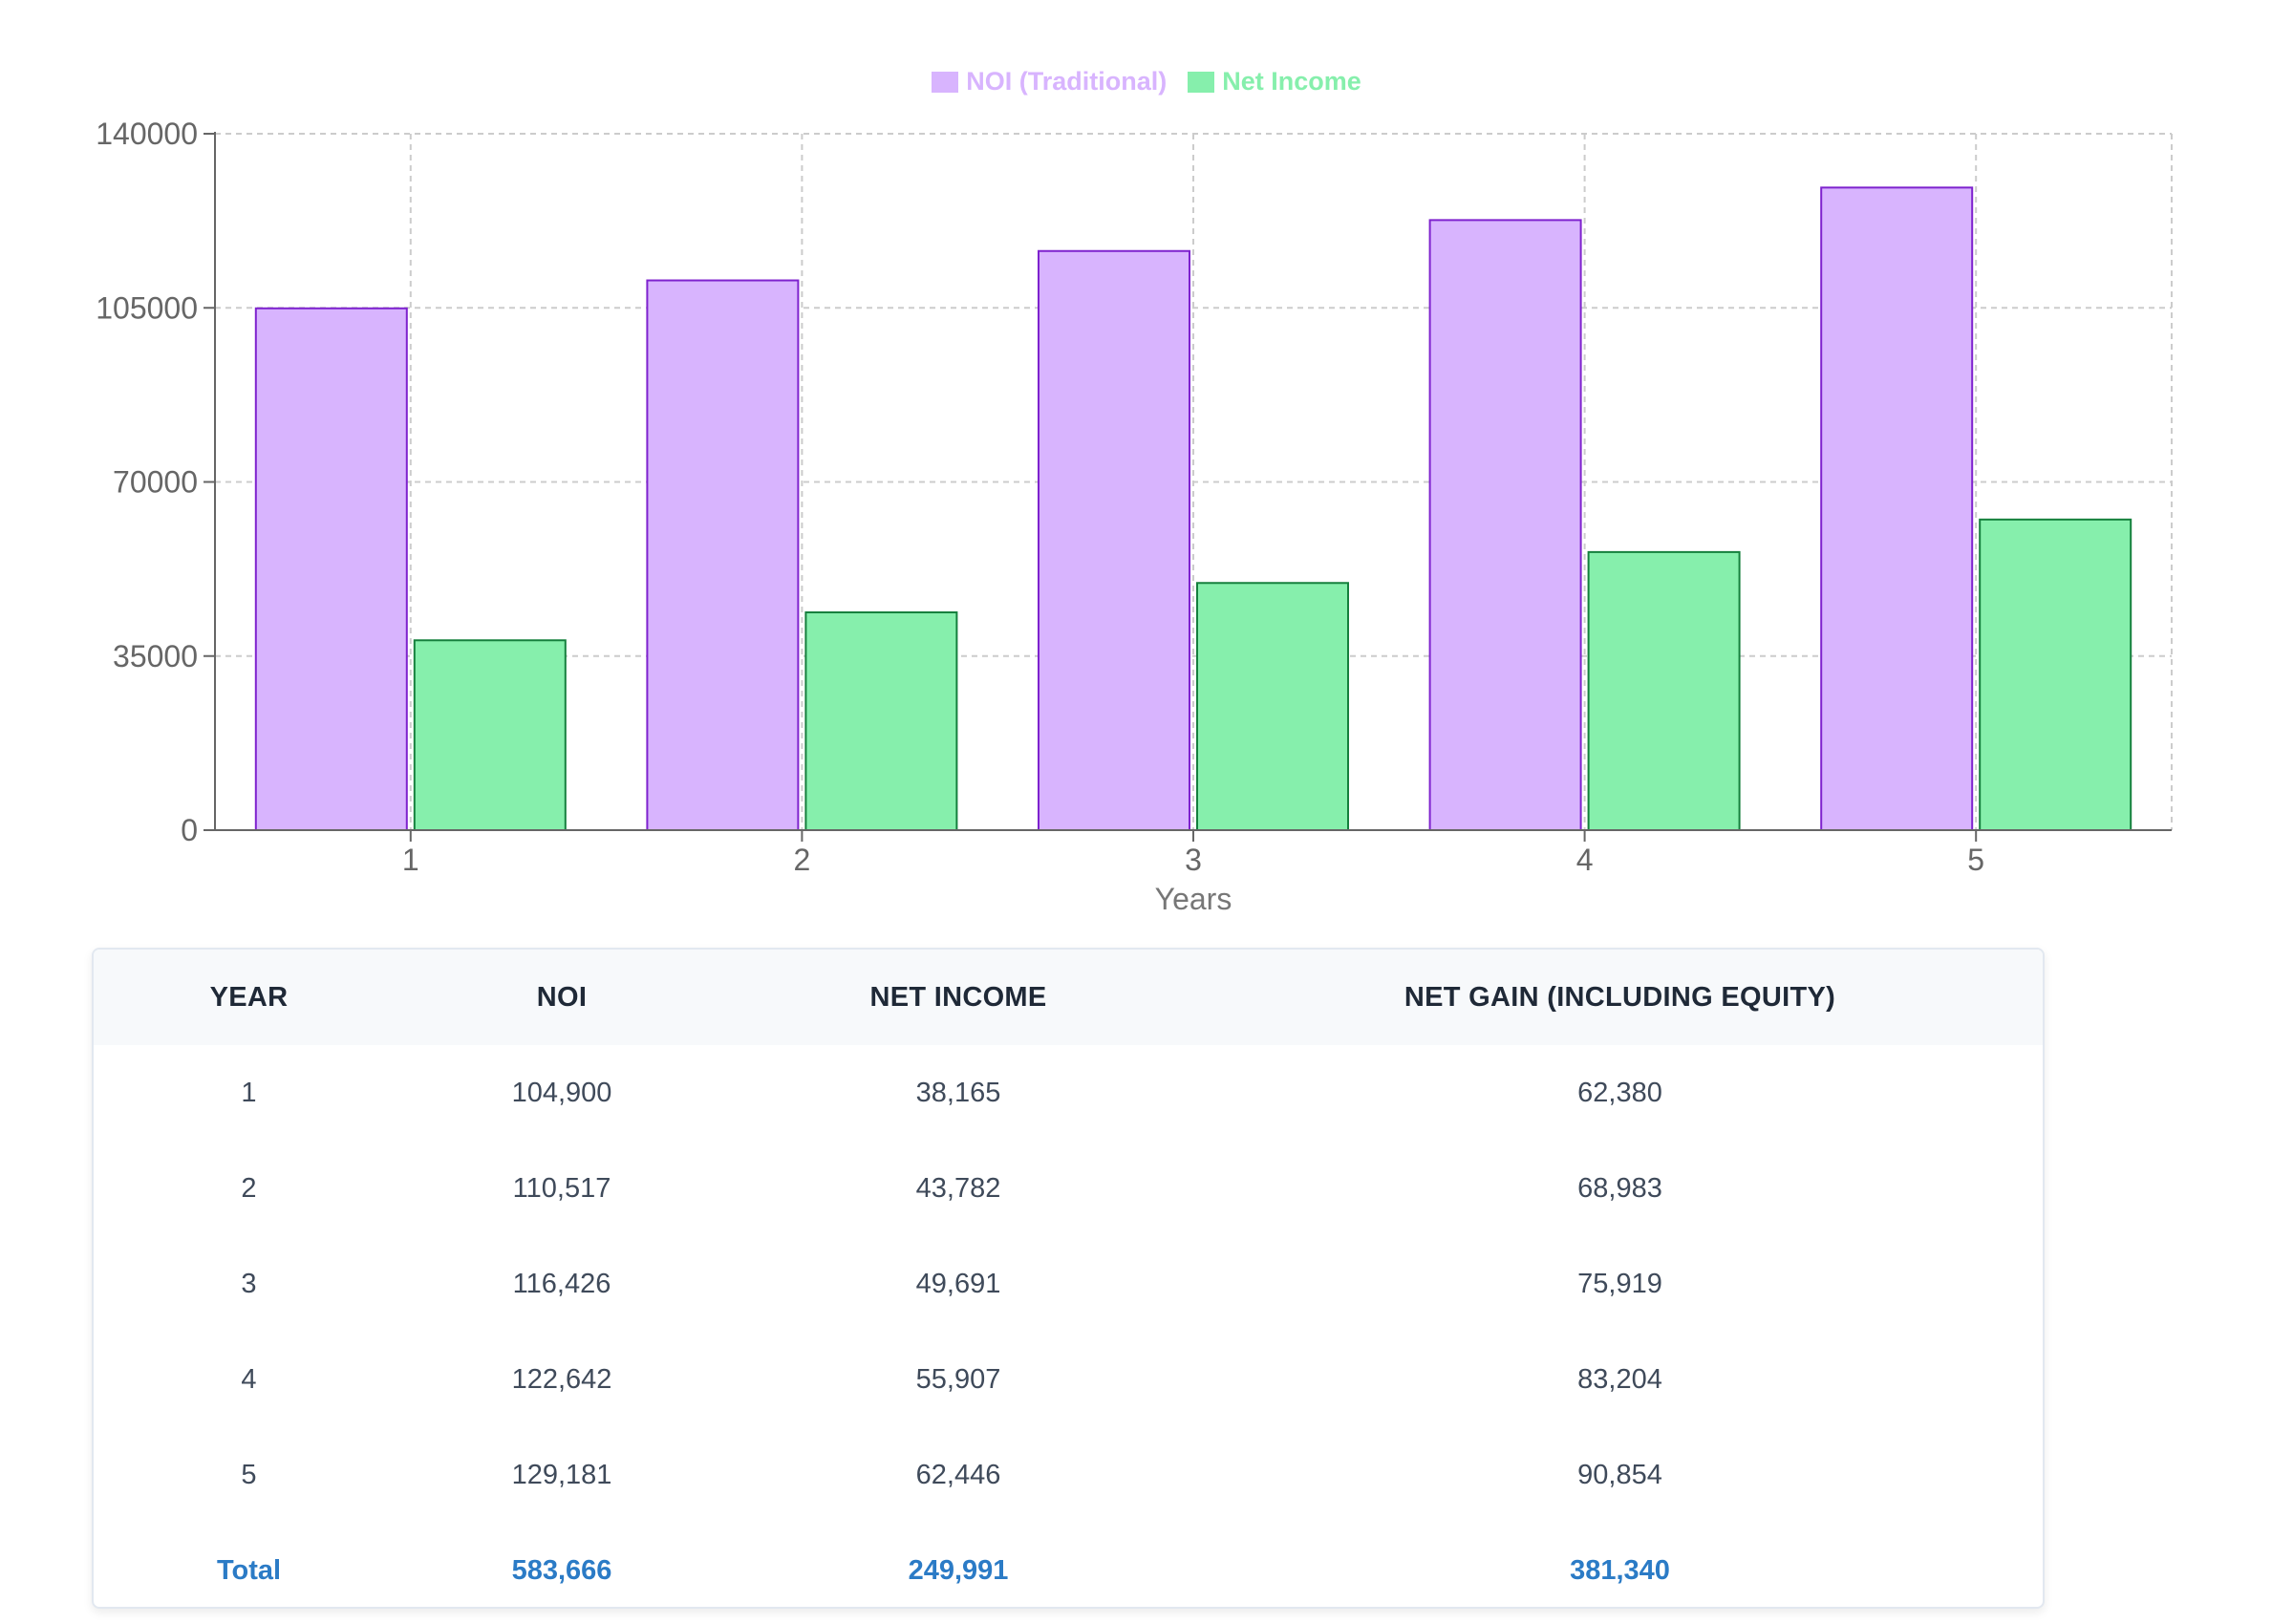 This screenshot has height=1624, width=2293. I want to click on legend-item-noi: NOI (Traditional), so click(1049, 82).